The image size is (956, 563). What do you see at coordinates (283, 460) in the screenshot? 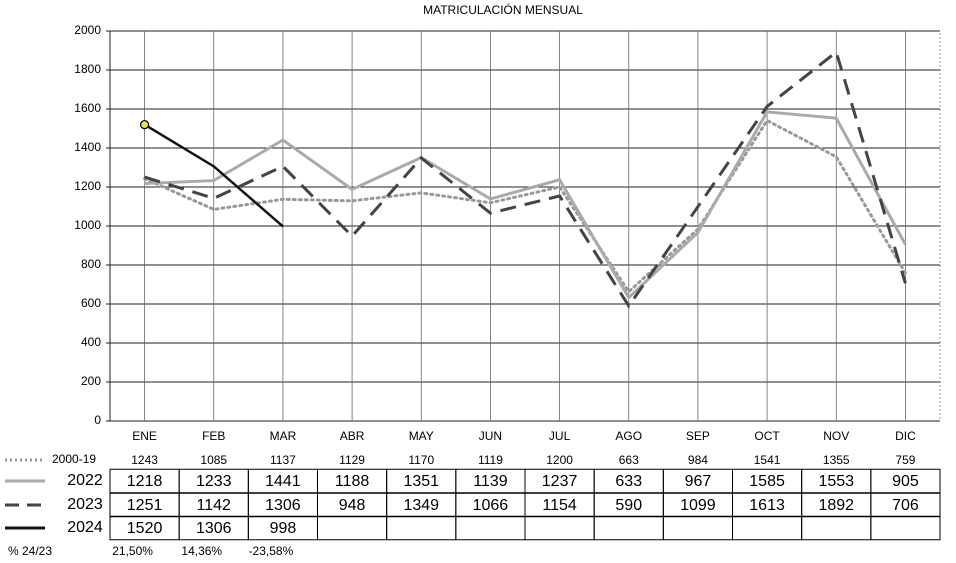
I see `table-value: 1137` at bounding box center [283, 460].